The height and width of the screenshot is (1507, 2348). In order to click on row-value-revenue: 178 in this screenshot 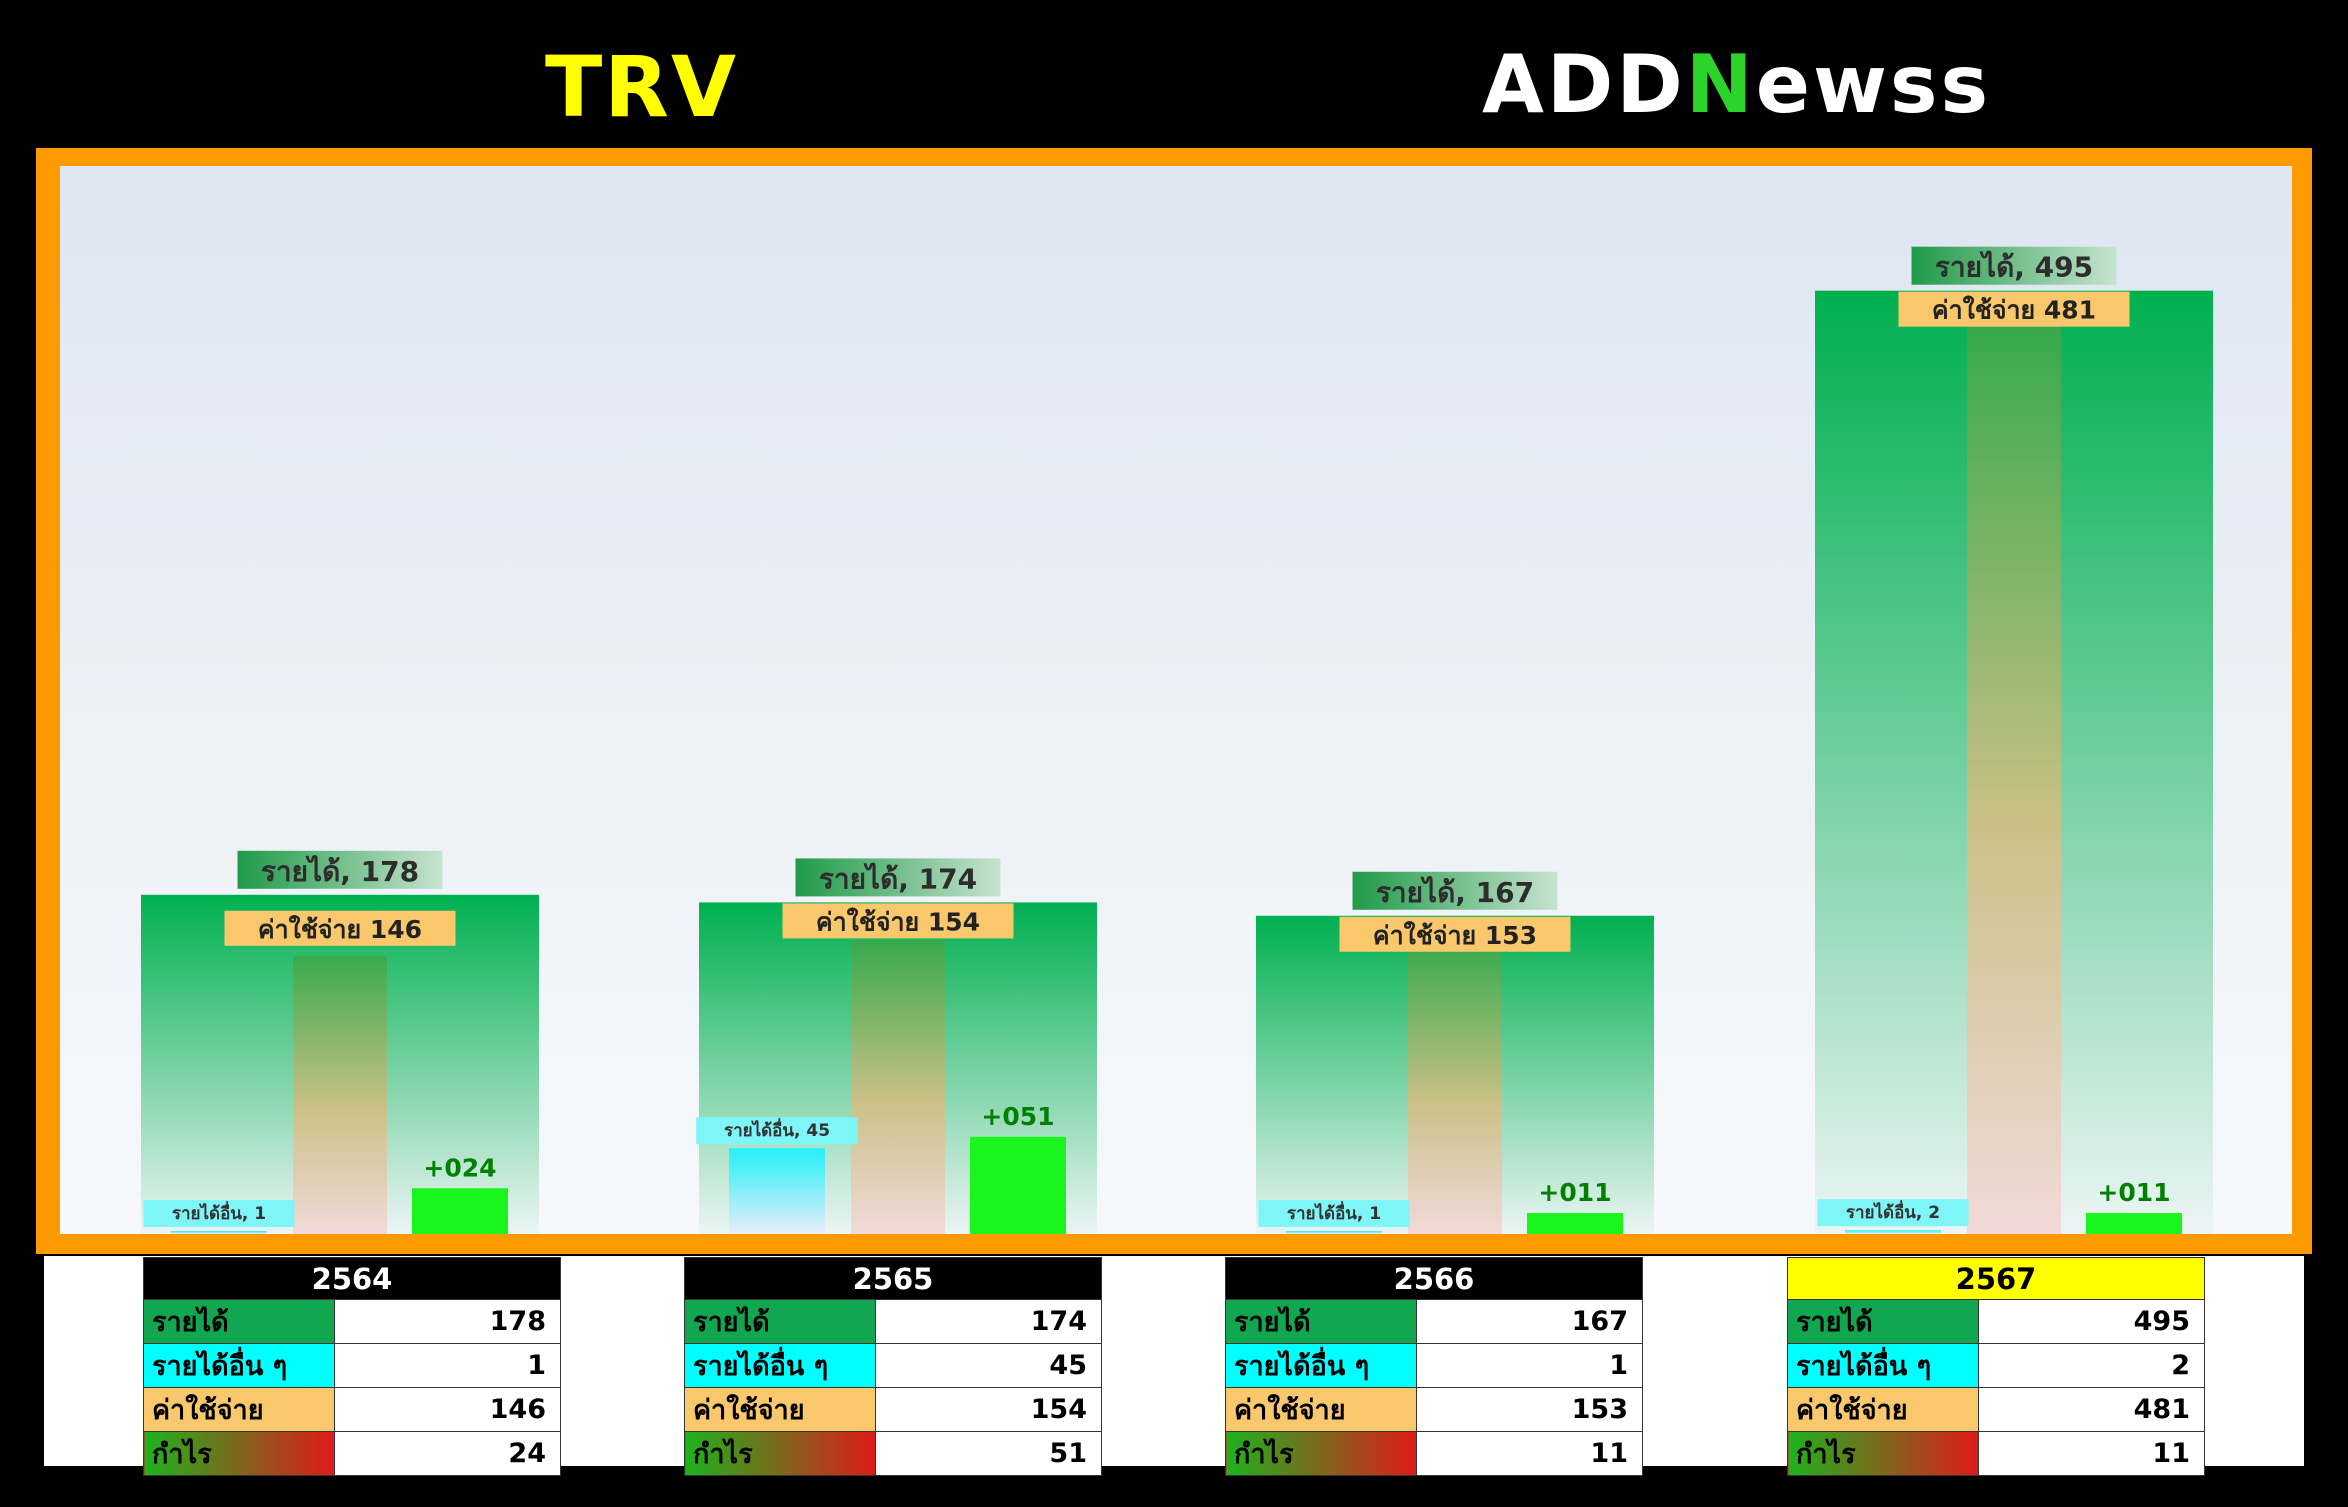, I will do `click(447, 1321)`.